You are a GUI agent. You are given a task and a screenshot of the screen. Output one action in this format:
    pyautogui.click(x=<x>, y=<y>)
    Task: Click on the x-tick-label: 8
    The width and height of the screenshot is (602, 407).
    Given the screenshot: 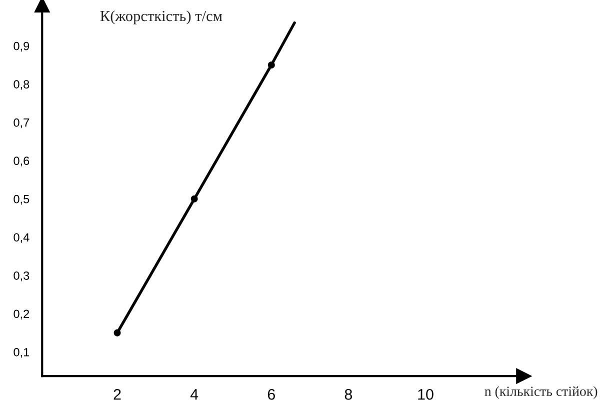 What is the action you would take?
    pyautogui.click(x=348, y=394)
    